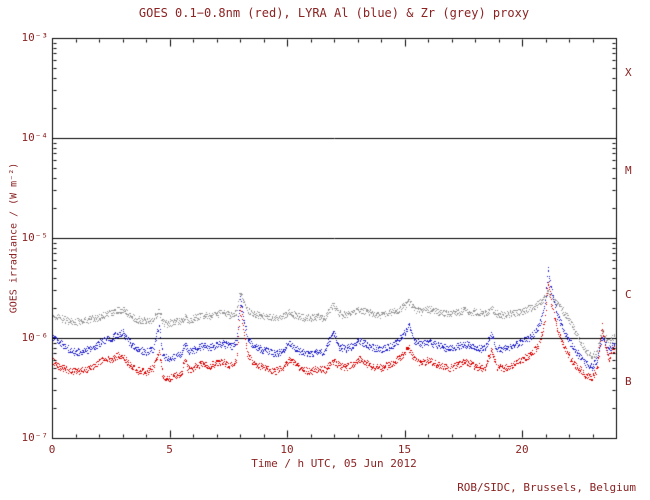 This screenshot has width=650, height=500. Describe the element at coordinates (546, 487) in the screenshot. I see `credit-text: ROB/SIDC, Brussels, Belgium` at that location.